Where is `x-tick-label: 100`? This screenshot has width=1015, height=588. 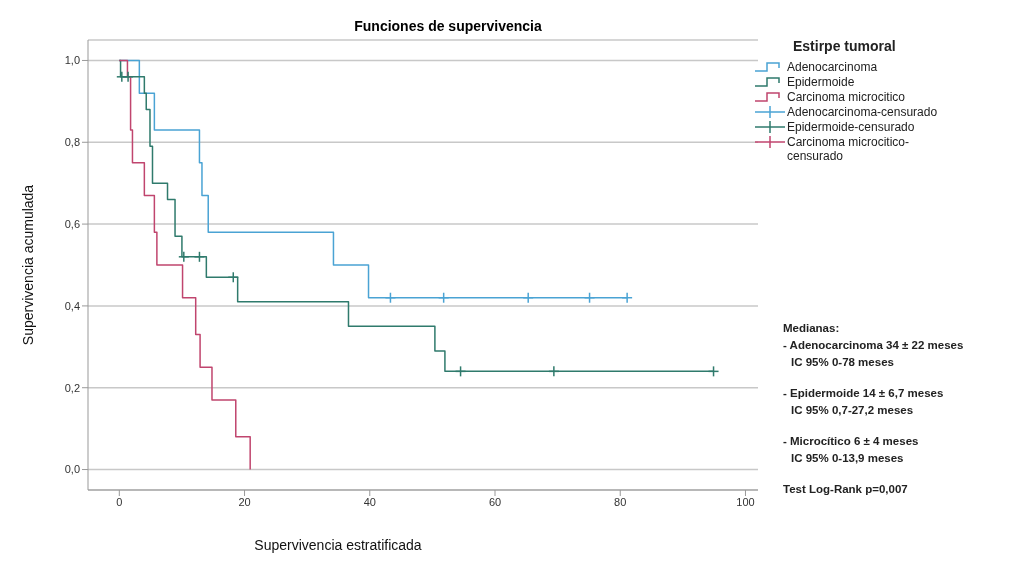
x-tick-label: 100 is located at coordinates (745, 501).